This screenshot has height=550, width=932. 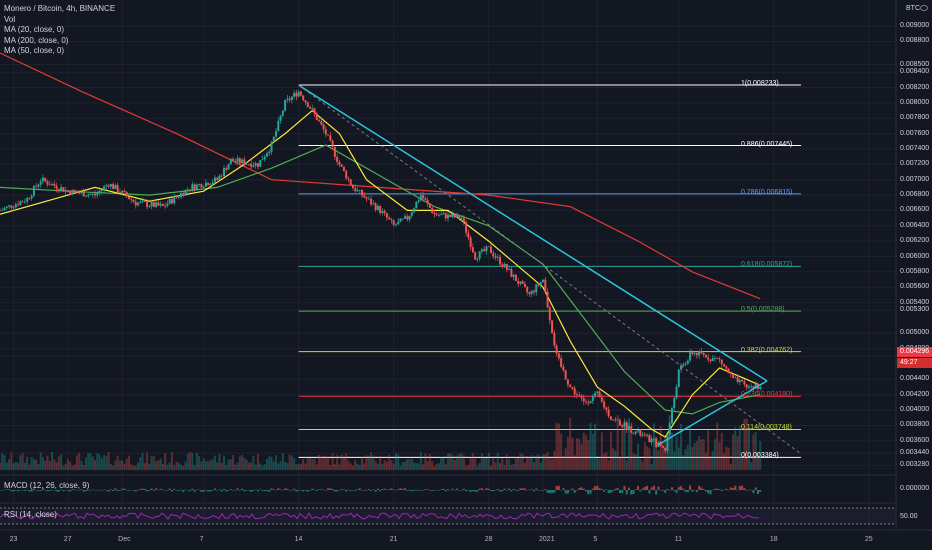 I want to click on legend-ma200: MA (200, close, 0), so click(x=36, y=40).